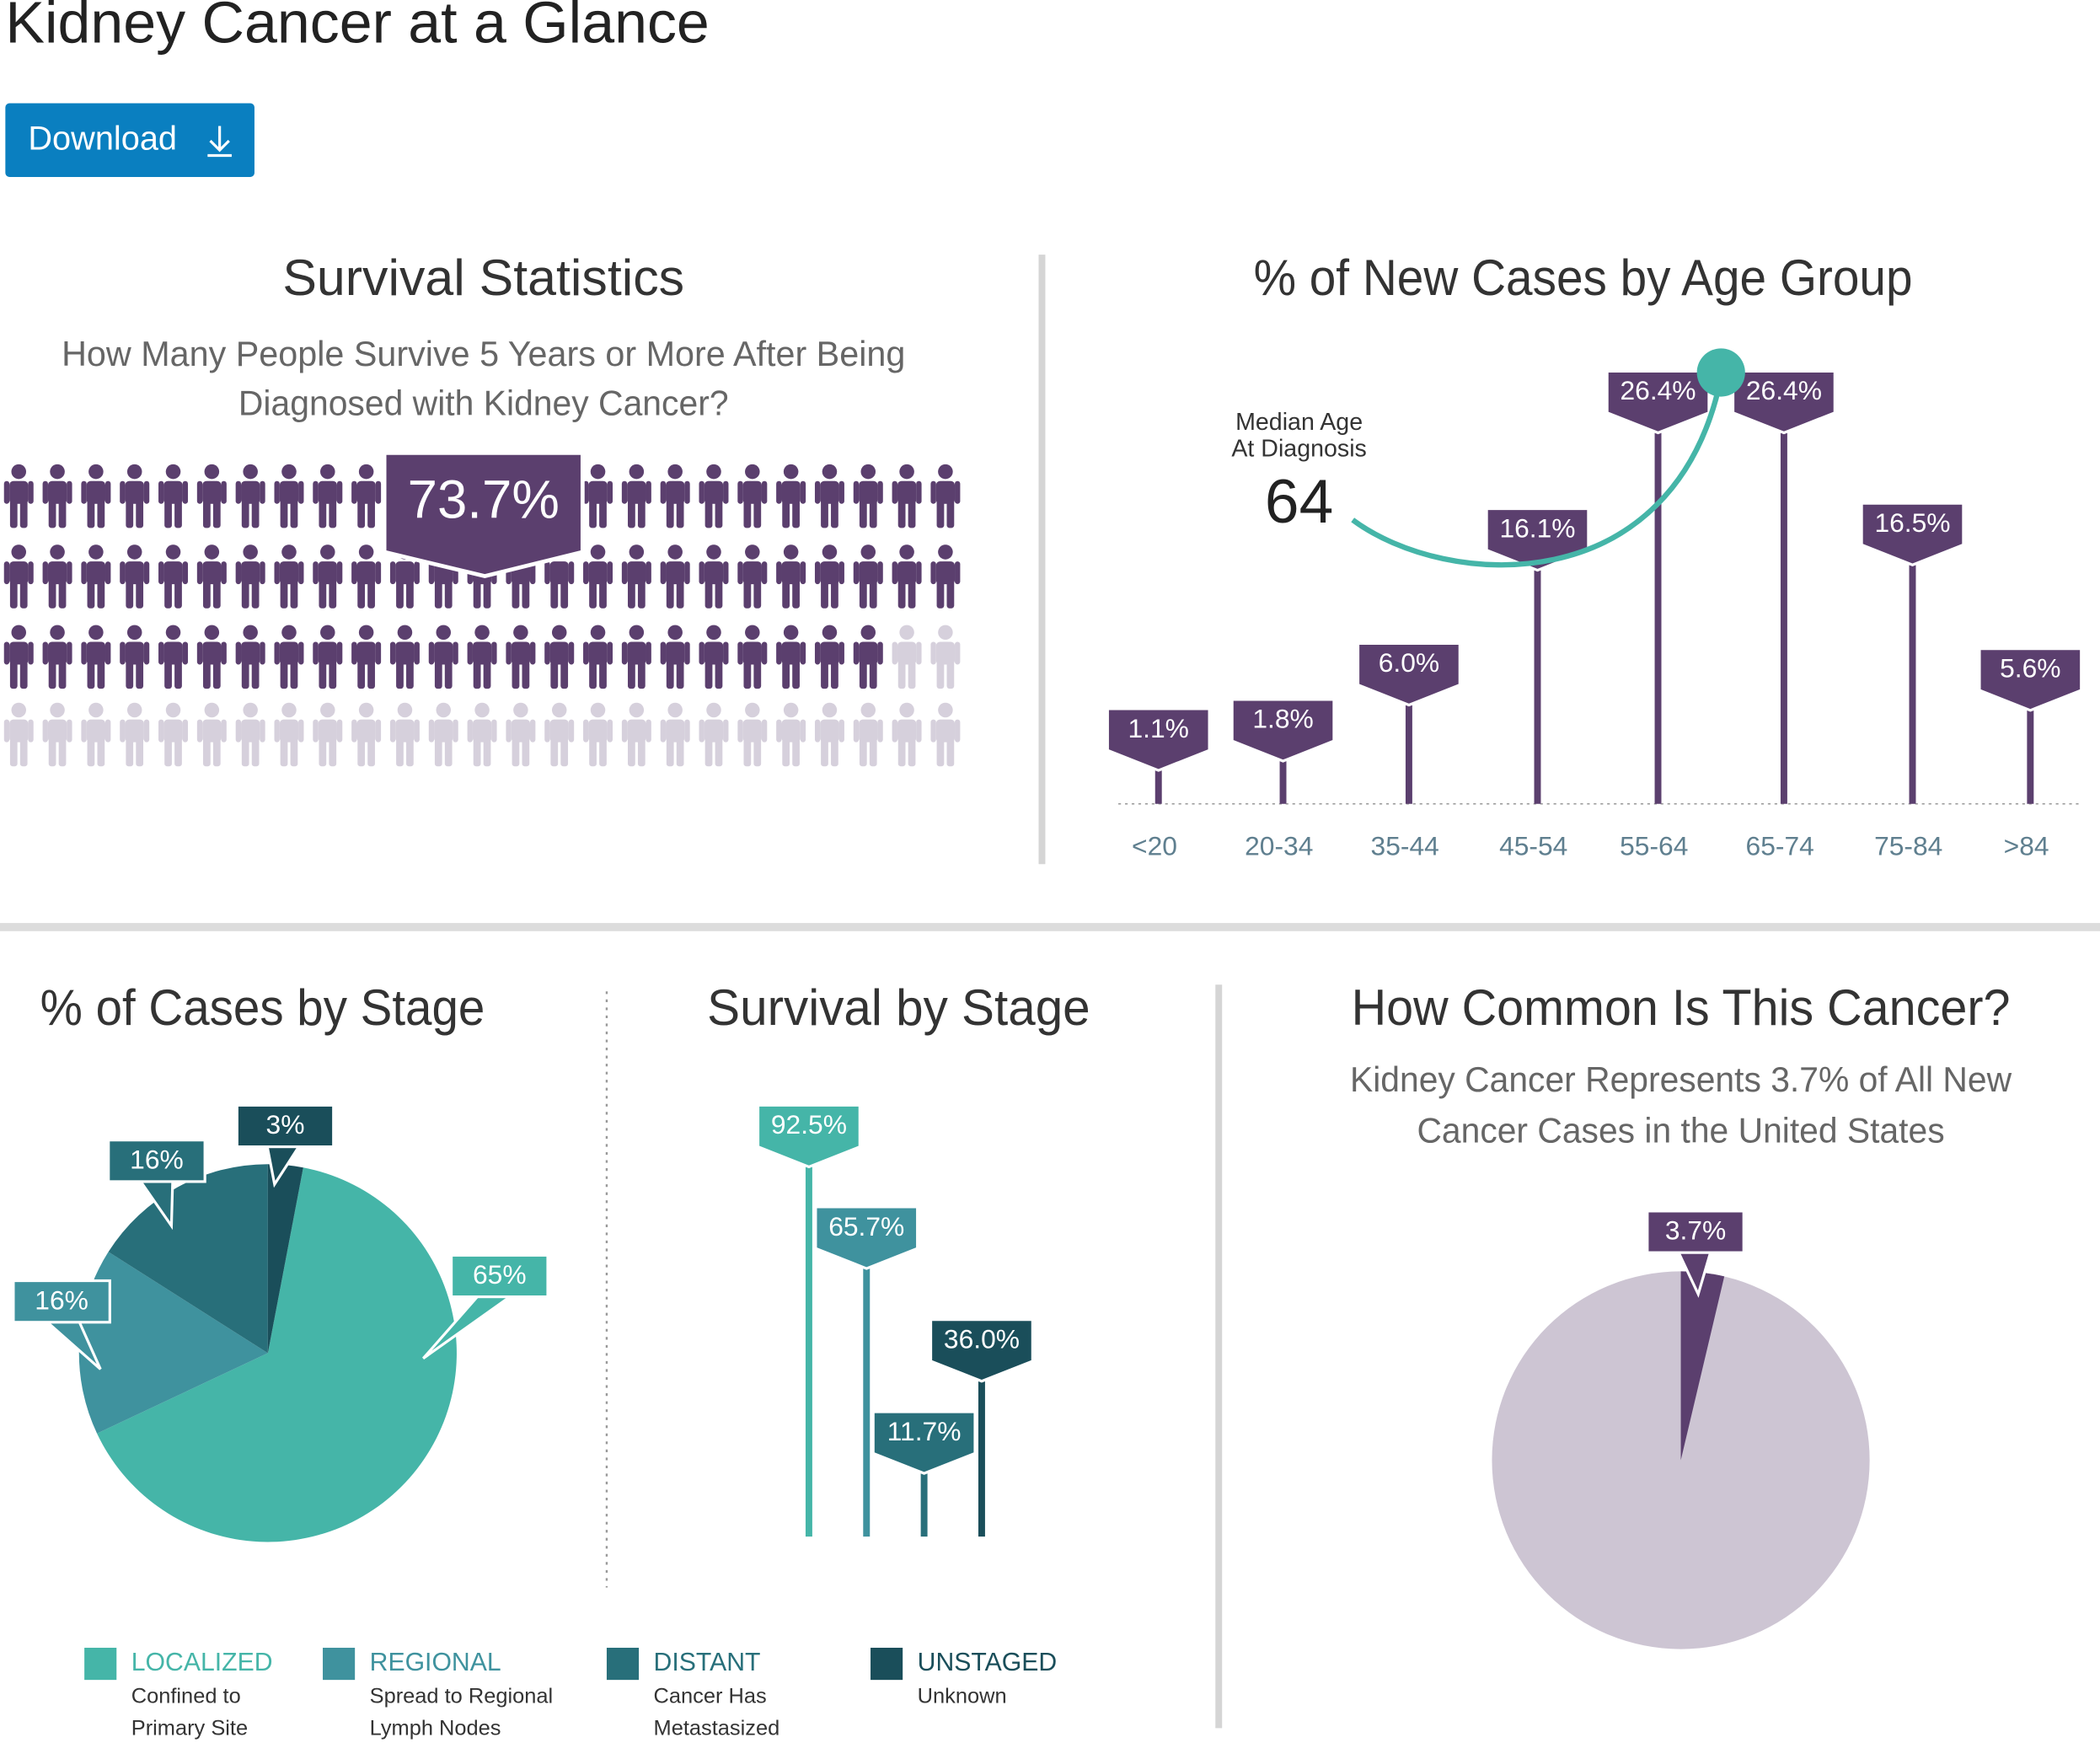 This screenshot has height=1743, width=2100. I want to click on legend-description: Confined to, so click(186, 1696).